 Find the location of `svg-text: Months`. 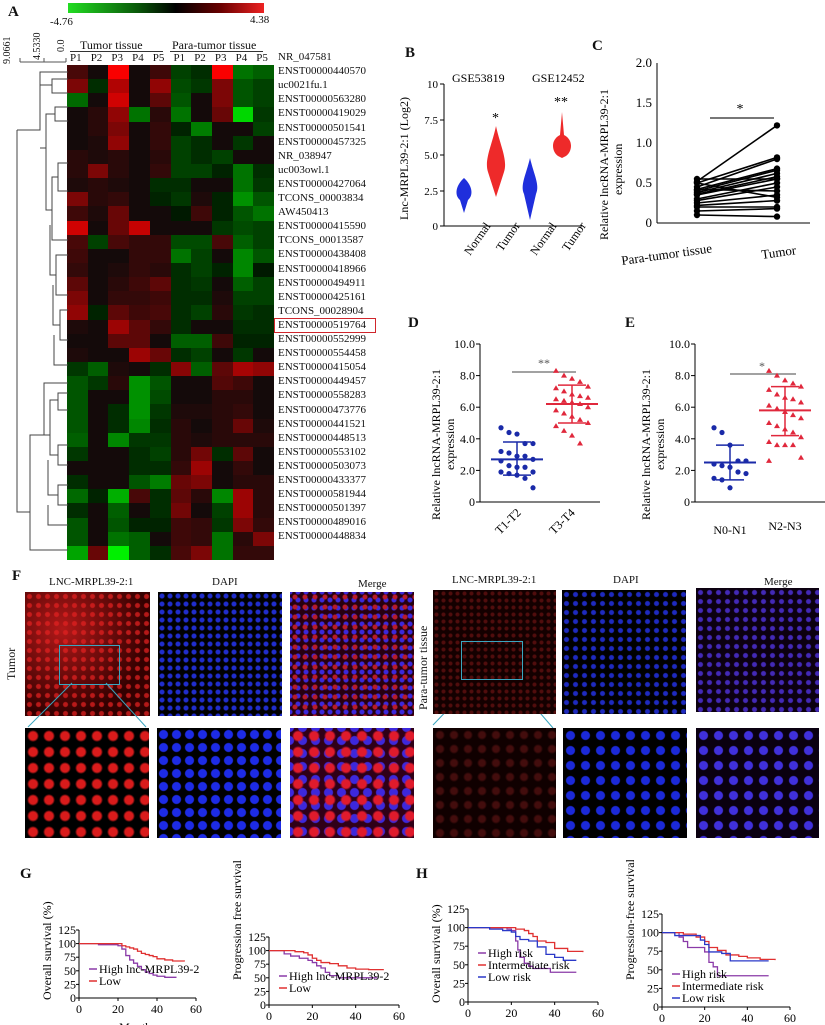

svg-text: Months is located at coordinates (137, 1022).